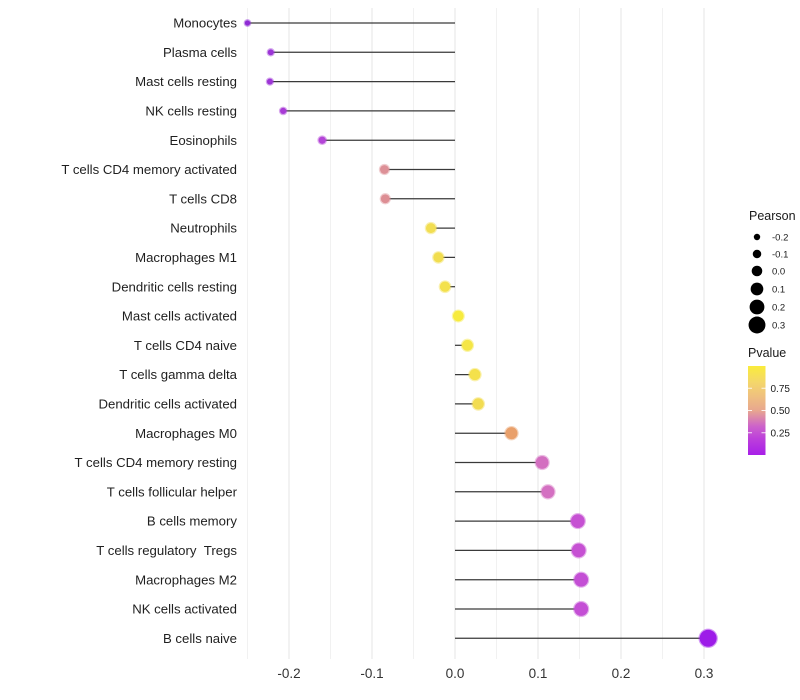 This screenshot has width=800, height=700. Describe the element at coordinates (203, 228) in the screenshot. I see `y-axis-label: Neutrophils` at that location.